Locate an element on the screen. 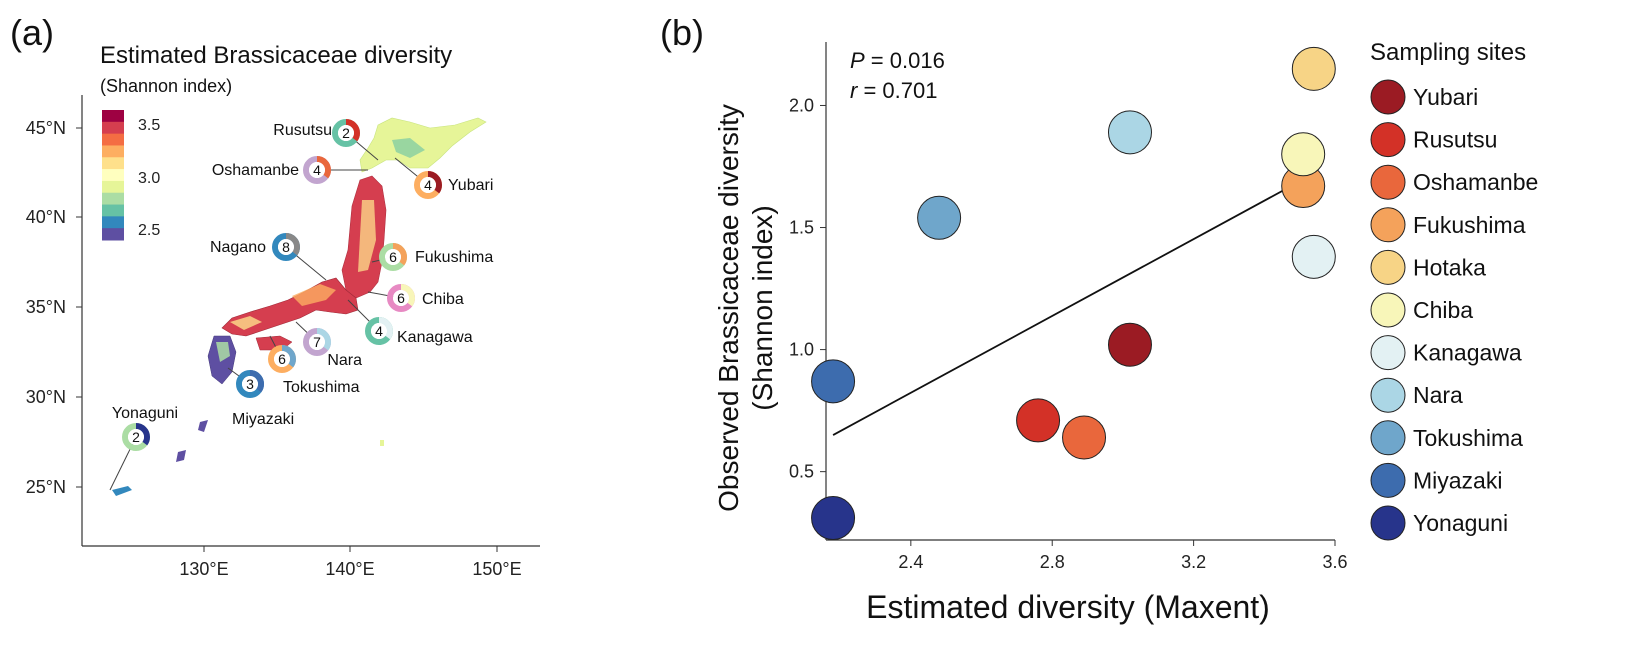  legend-item-oshamanbe: Oshamanbe is located at coordinates (1454, 182).